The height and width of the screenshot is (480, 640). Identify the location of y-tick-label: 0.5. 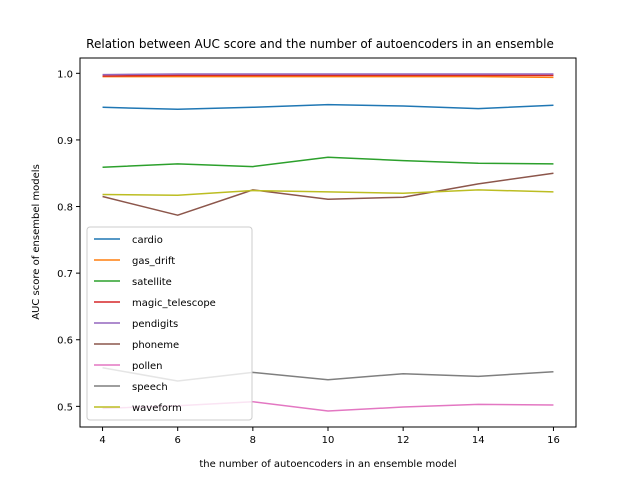
(65, 407).